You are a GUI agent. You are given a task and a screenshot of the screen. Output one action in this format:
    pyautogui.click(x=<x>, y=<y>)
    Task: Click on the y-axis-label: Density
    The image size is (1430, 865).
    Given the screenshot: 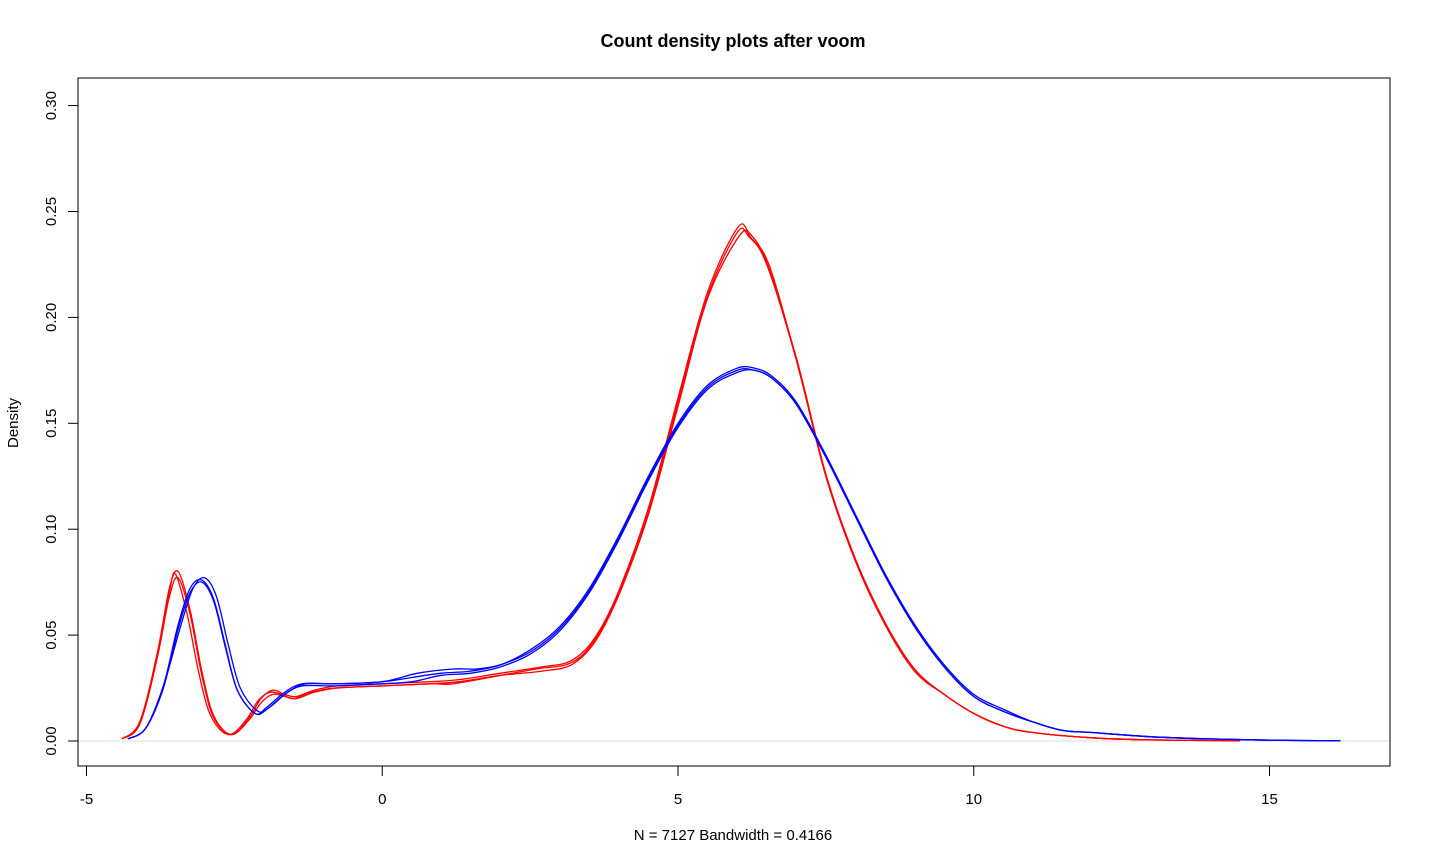 What is the action you would take?
    pyautogui.click(x=13, y=422)
    